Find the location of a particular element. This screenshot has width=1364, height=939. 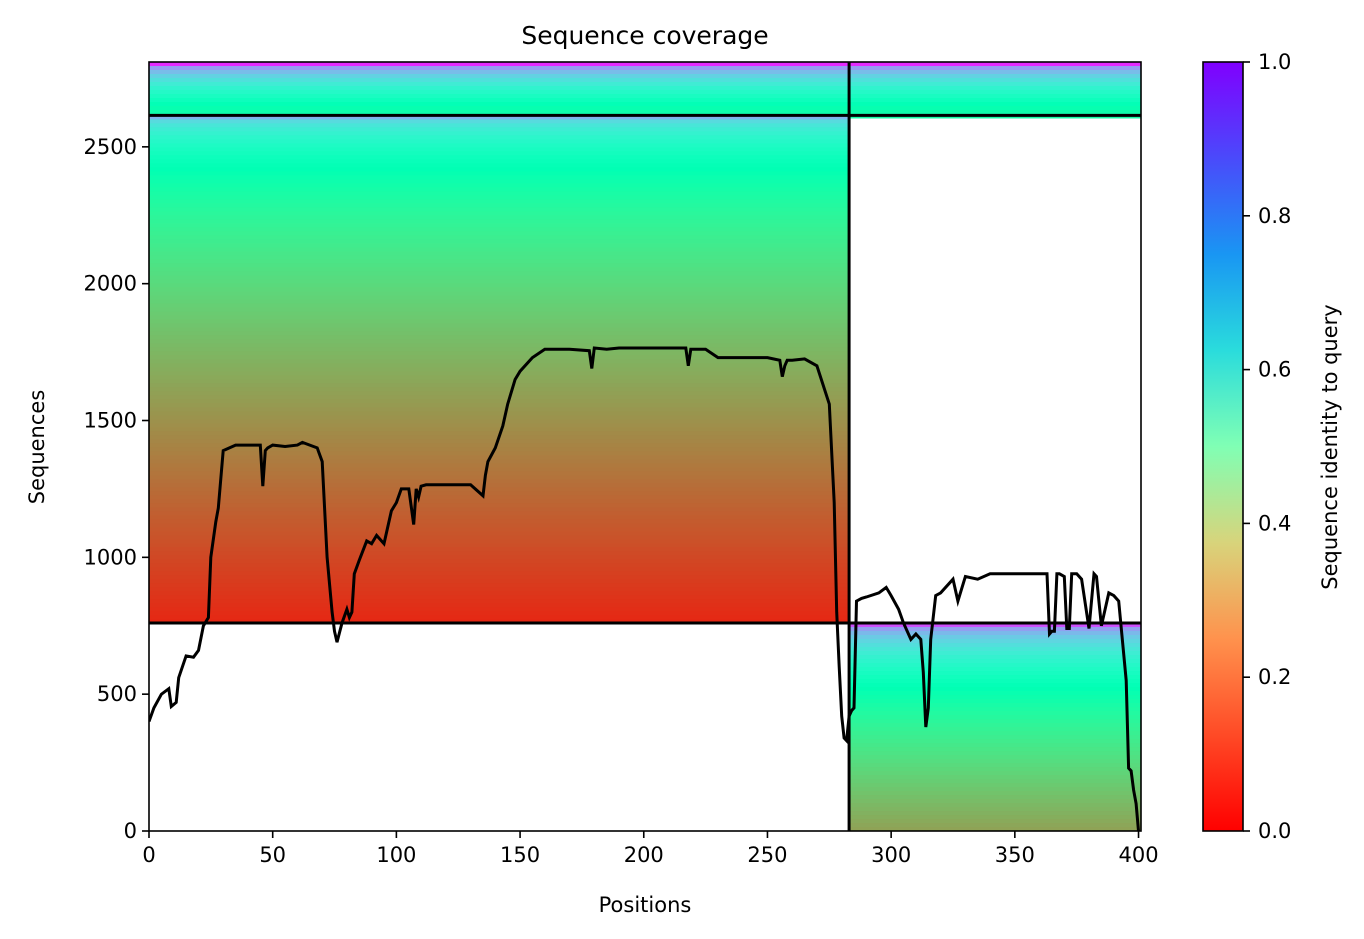

x-axis-title: Positions is located at coordinates (645, 905).